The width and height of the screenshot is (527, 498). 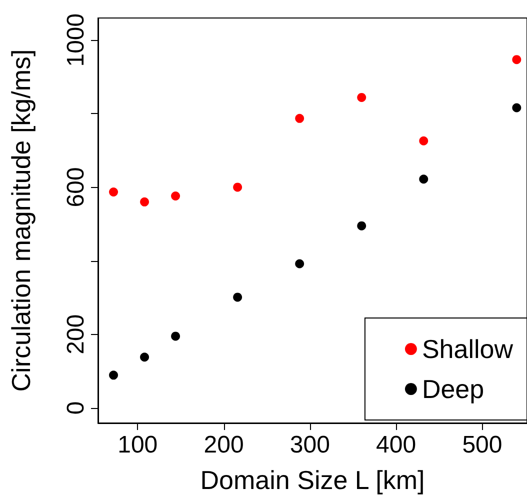 What do you see at coordinates (76, 187) in the screenshot?
I see `y-tick-label: 600` at bounding box center [76, 187].